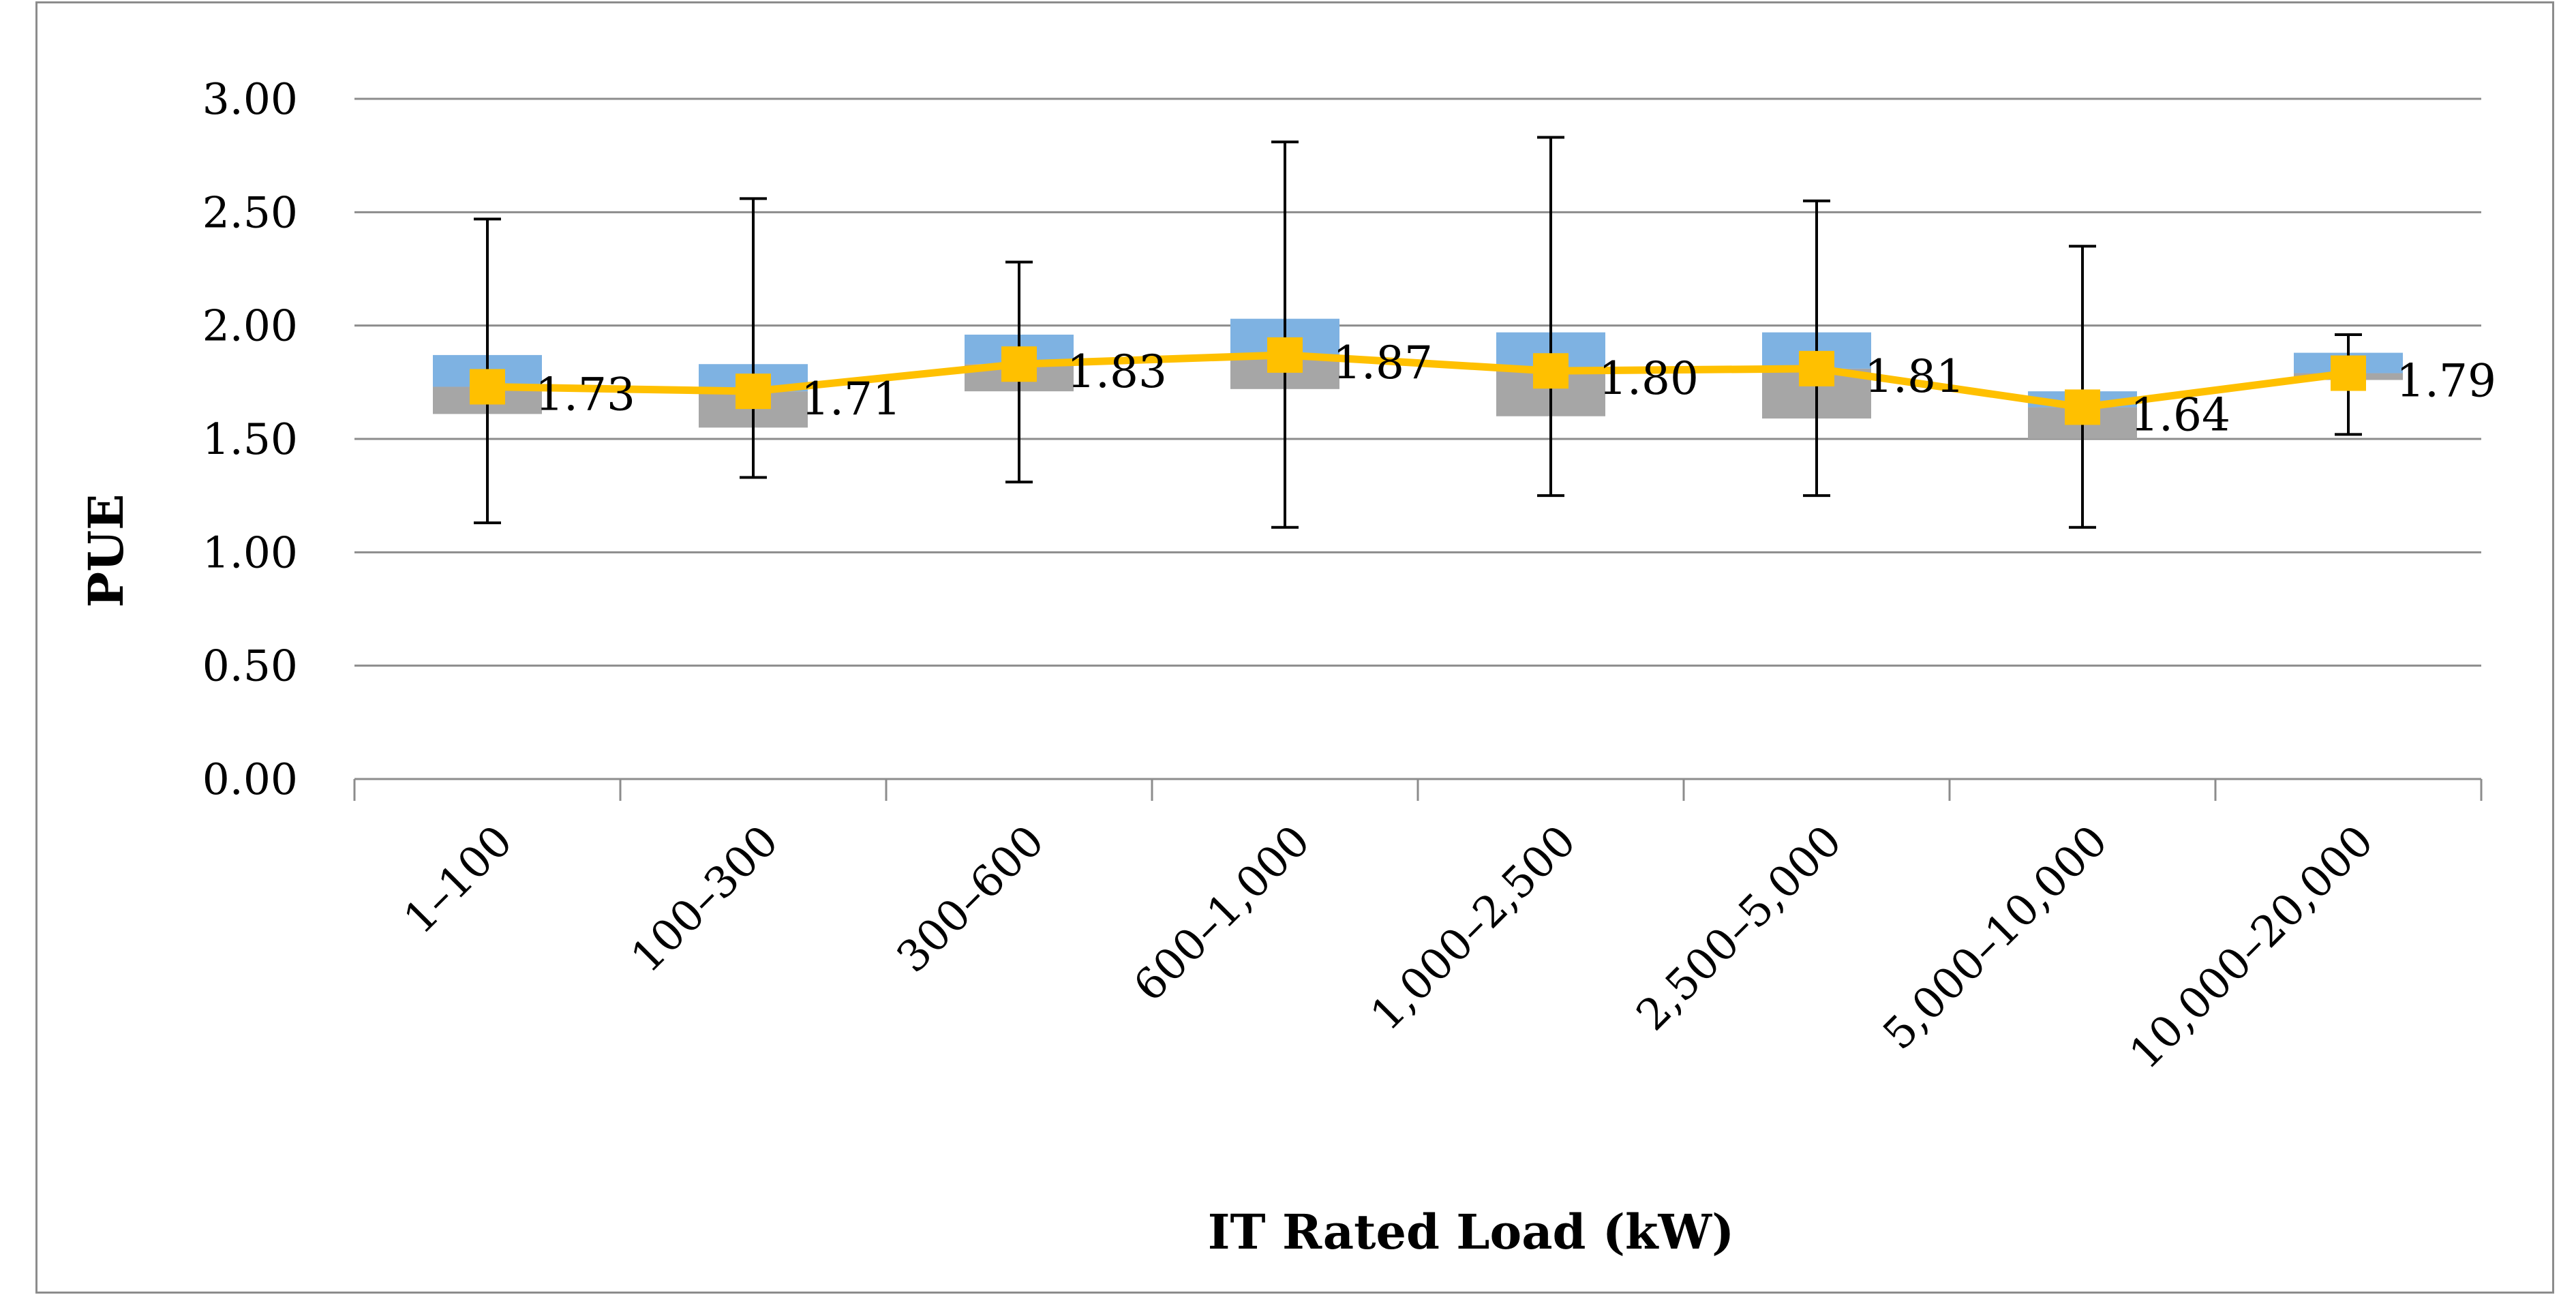  I want to click on data-label: 1.83, so click(1117, 372).